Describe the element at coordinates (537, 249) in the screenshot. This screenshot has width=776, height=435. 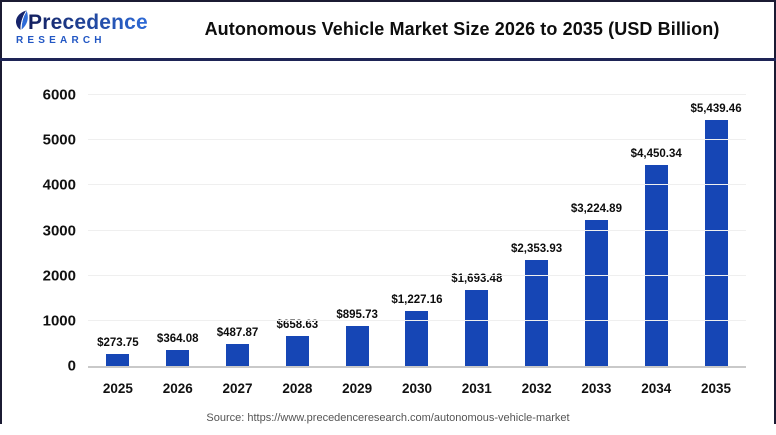
I see `bar-value-label: $2,353.93` at that location.